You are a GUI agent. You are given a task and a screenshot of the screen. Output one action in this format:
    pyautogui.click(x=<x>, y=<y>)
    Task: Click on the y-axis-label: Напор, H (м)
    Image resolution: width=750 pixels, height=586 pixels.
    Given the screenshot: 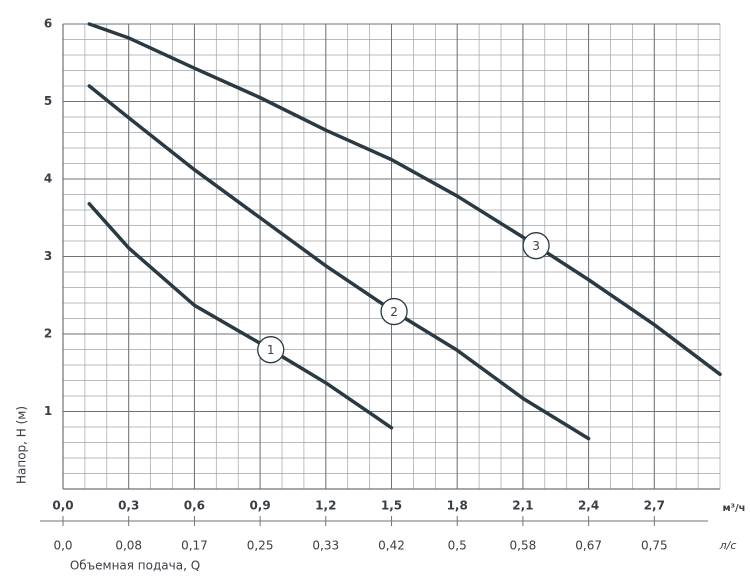 What is the action you would take?
    pyautogui.click(x=22, y=445)
    